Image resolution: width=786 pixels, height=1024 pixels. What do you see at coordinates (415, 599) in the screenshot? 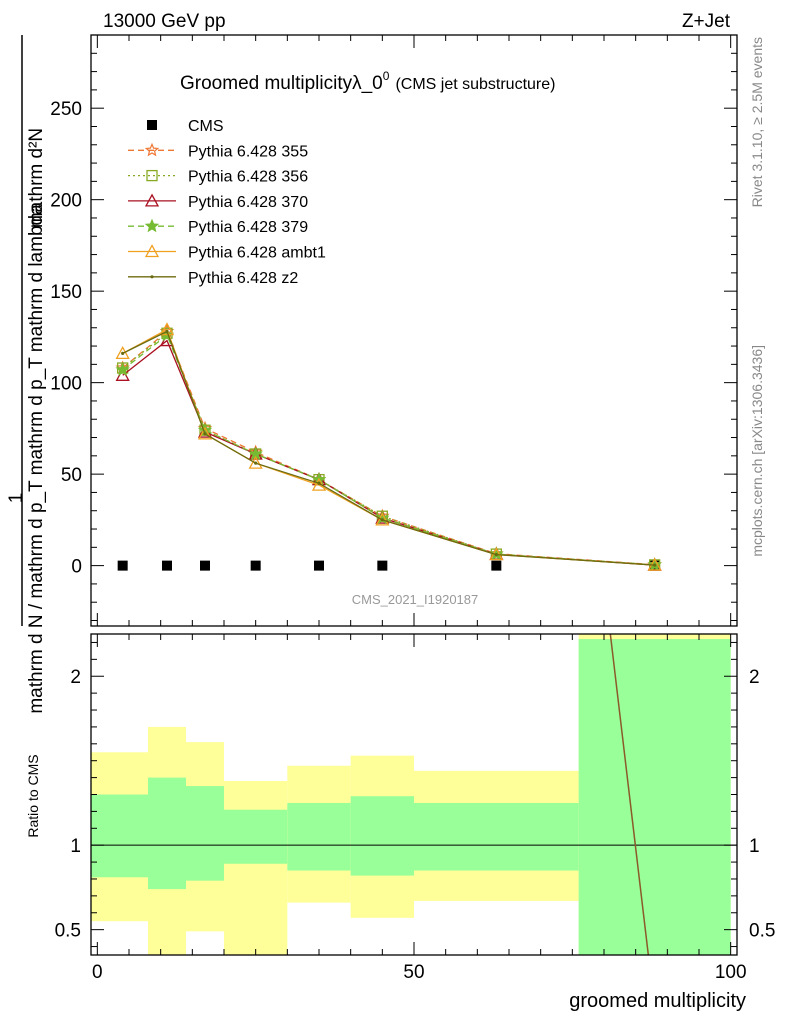
I see `analysis-watermark: CMS_2021_I1920187` at bounding box center [415, 599].